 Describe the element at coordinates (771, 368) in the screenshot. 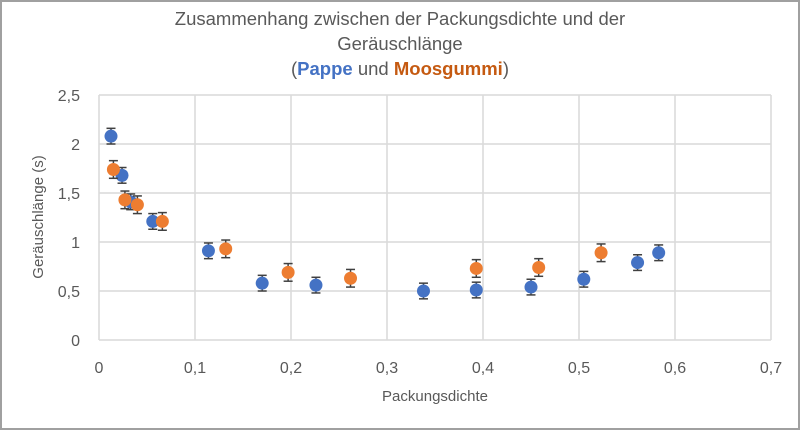

I see `x-tick-label: 0,7` at that location.